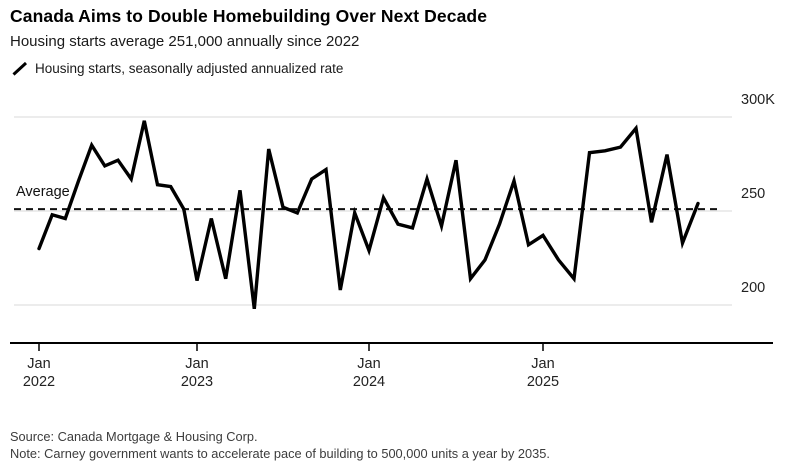  I want to click on x-tick-label: Jan 2025, so click(543, 373).